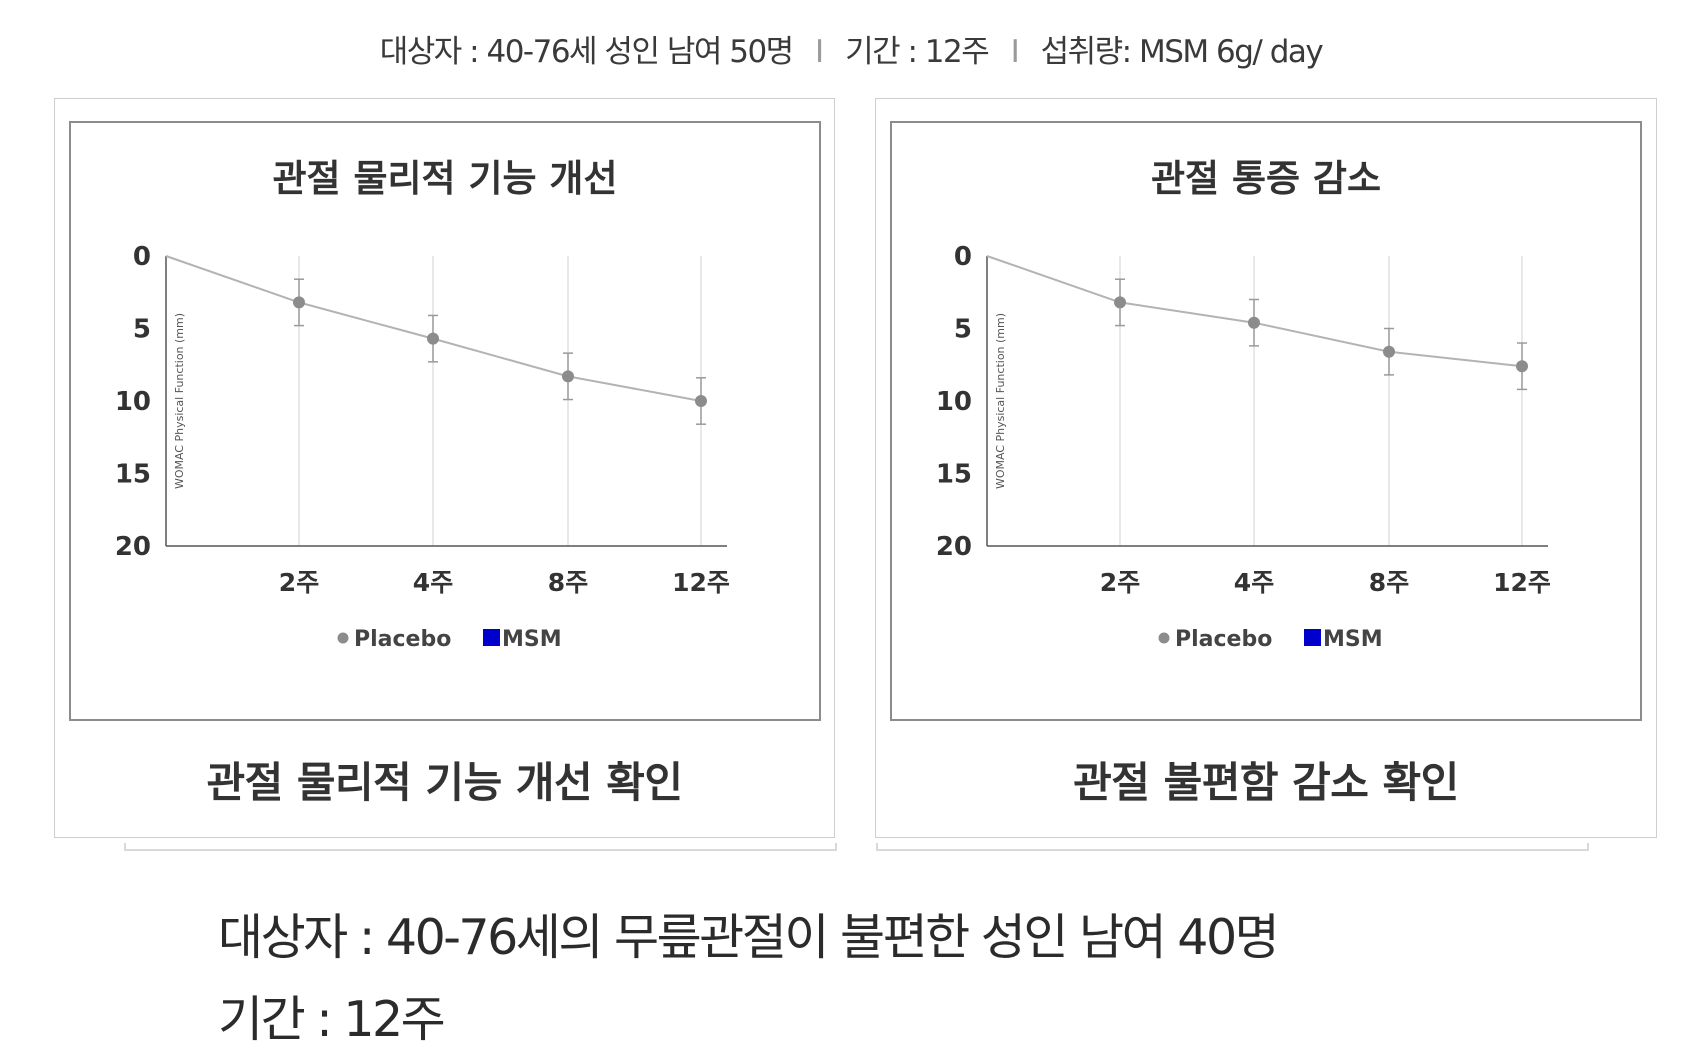 The height and width of the screenshot is (1051, 1702). I want to click on study-intake: 섭취량: MSM 6g/ day, so click(1182, 52).